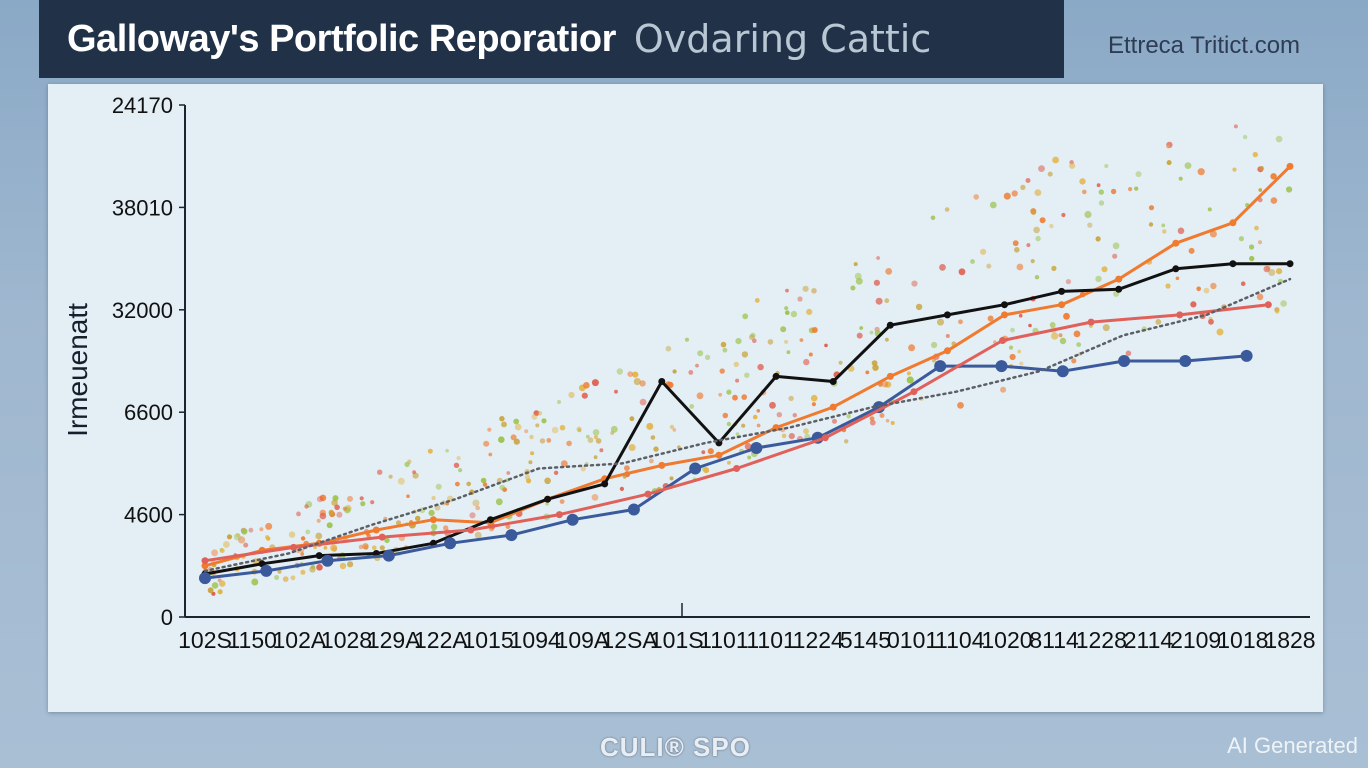  I want to click on x-tick-label: 2114, so click(1149, 640).